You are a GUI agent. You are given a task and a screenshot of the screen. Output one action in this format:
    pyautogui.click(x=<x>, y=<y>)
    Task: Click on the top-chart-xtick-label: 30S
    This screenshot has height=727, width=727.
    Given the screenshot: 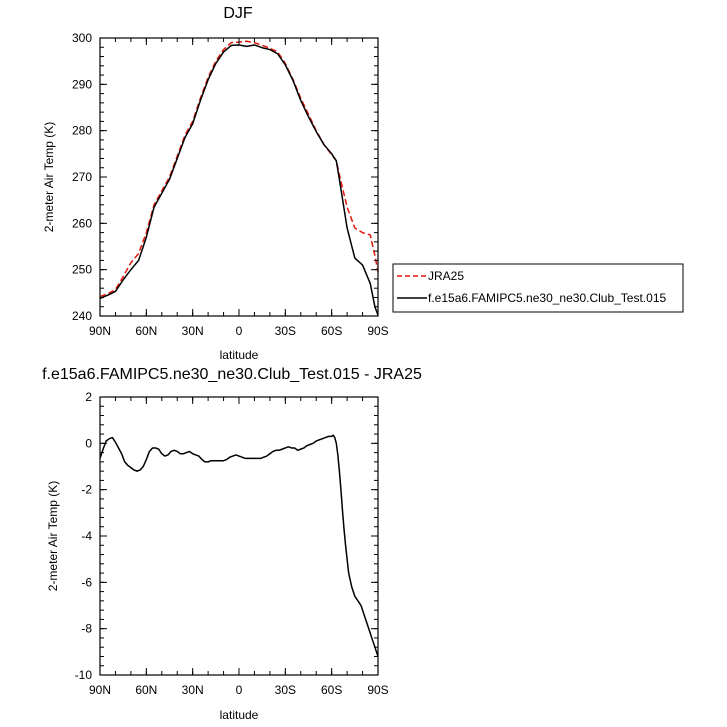 What is the action you would take?
    pyautogui.click(x=285, y=331)
    